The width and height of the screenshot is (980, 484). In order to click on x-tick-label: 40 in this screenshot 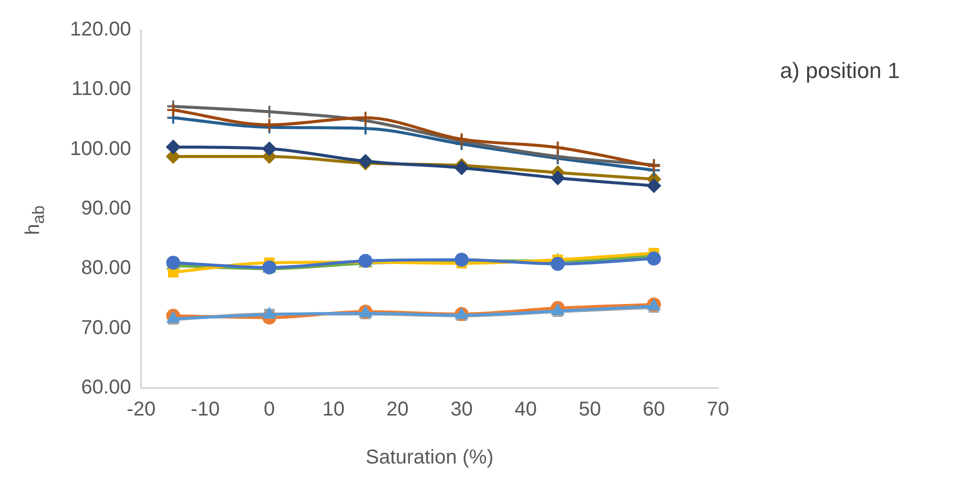, I will do `click(525, 409)`.